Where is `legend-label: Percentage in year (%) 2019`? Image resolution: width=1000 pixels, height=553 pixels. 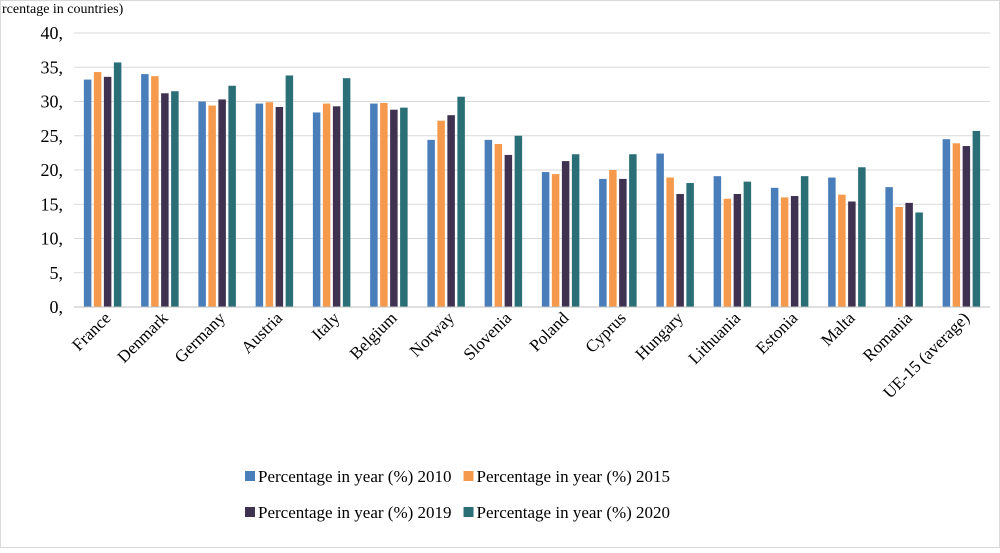
legend-label: Percentage in year (%) 2019 is located at coordinates (355, 512).